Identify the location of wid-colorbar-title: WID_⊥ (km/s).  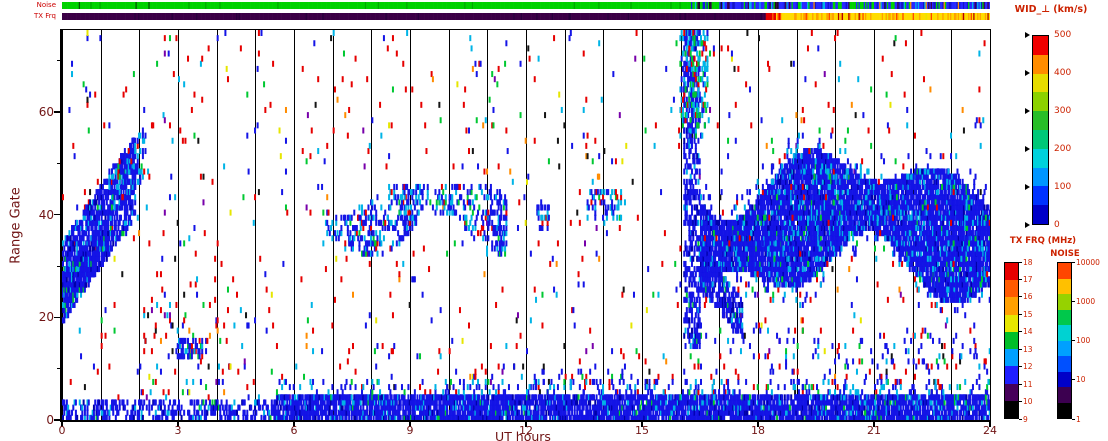
(1051, 9).